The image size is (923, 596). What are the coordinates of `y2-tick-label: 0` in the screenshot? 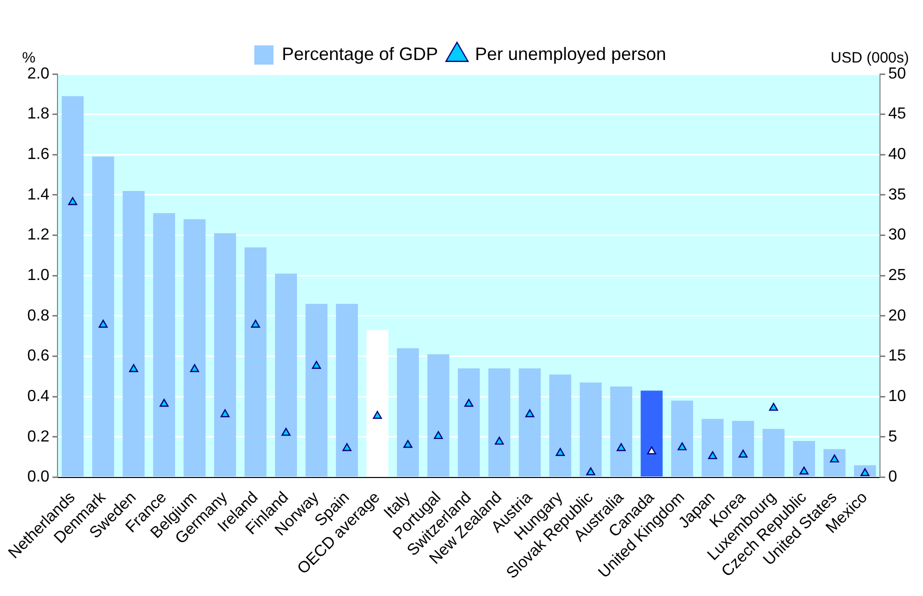 It's located at (893, 477).